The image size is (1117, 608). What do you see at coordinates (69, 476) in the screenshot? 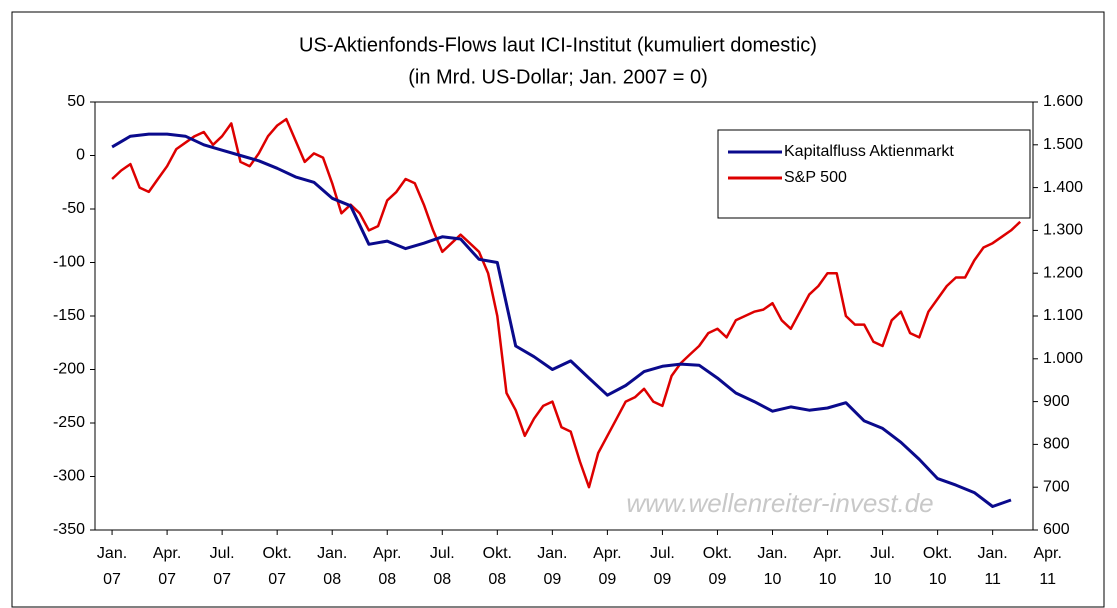
I see `y-tick-label: -300` at bounding box center [69, 476].